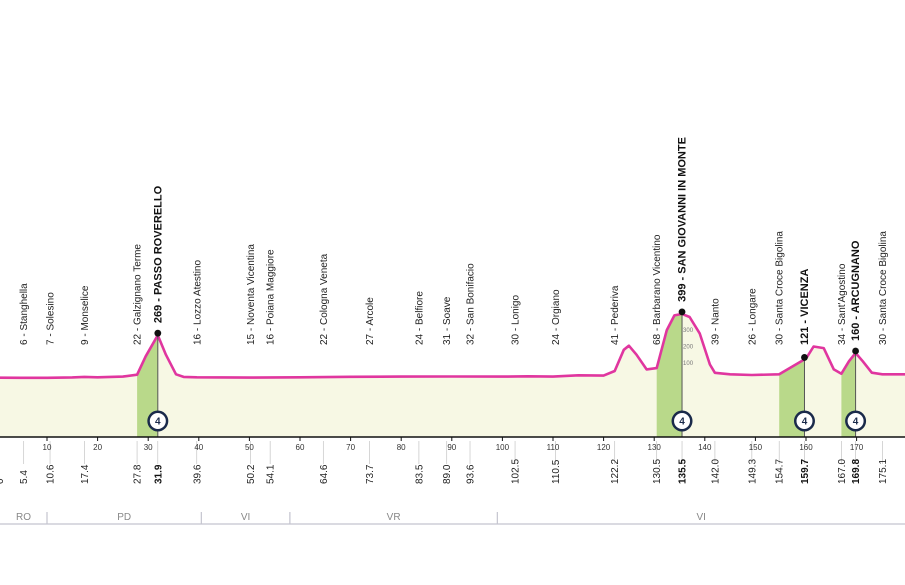 Image resolution: width=905 pixels, height=585 pixels. I want to click on location-label: 68 - Barbarano Vicentino, so click(657, 289).